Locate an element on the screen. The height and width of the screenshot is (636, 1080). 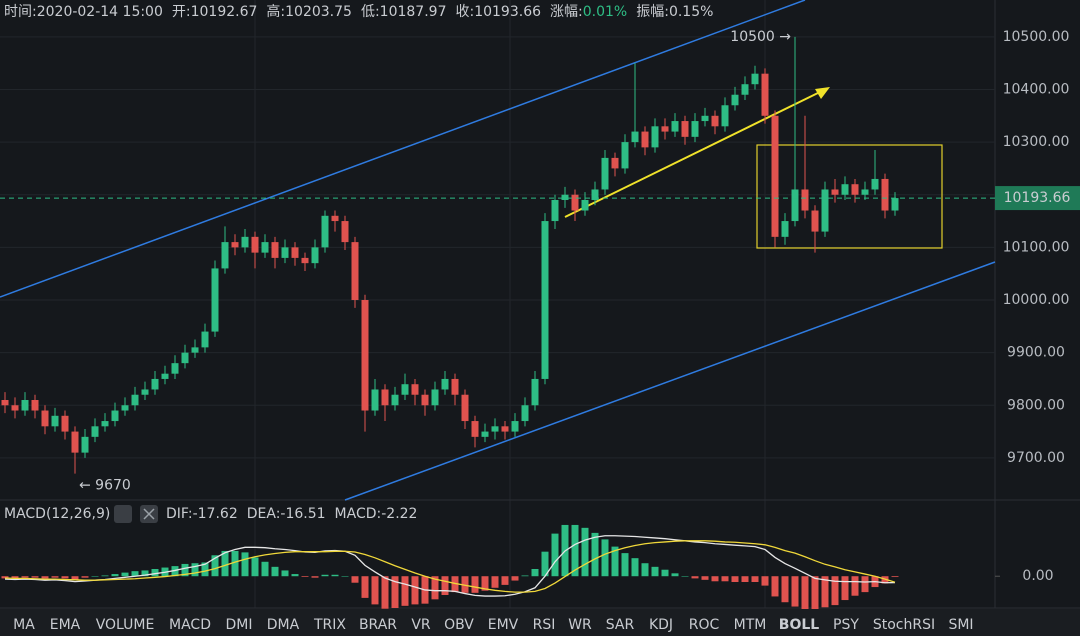
indicator-tab: VR is located at coordinates (421, 625).